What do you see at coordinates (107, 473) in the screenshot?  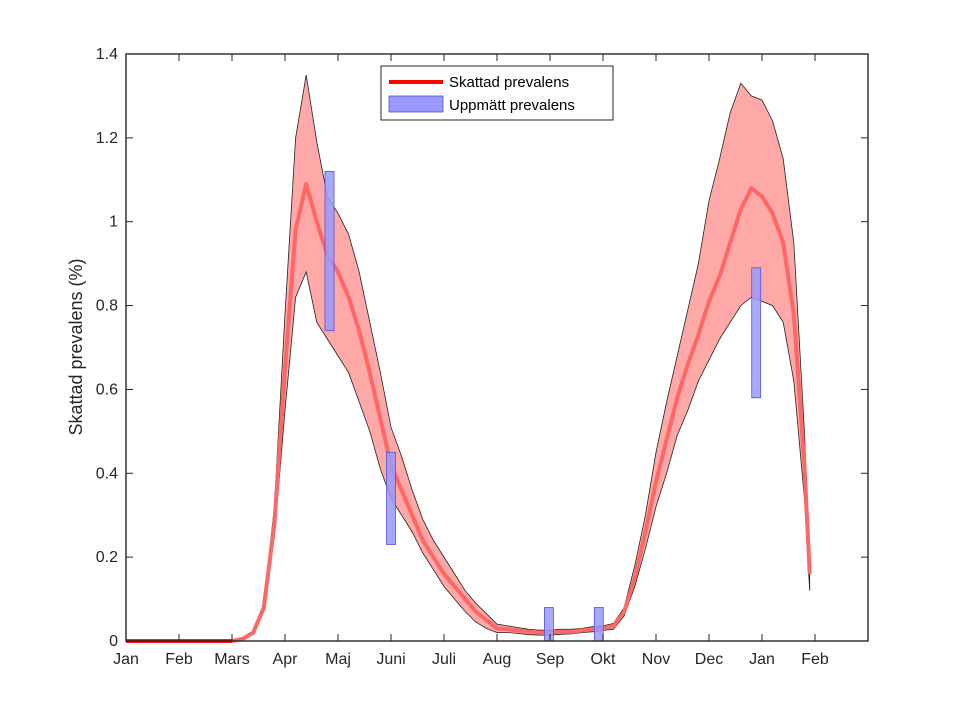 I see `y-tick-label: 0.4` at bounding box center [107, 473].